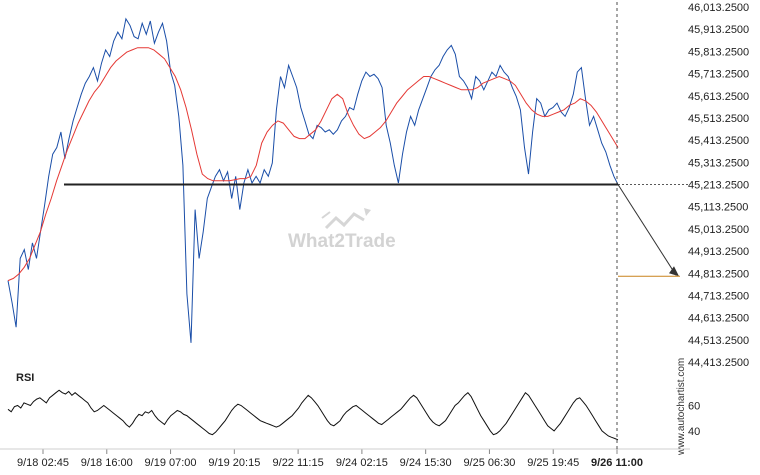  What do you see at coordinates (681, 407) in the screenshot?
I see `brand-label: www.autochartist.com` at bounding box center [681, 407].